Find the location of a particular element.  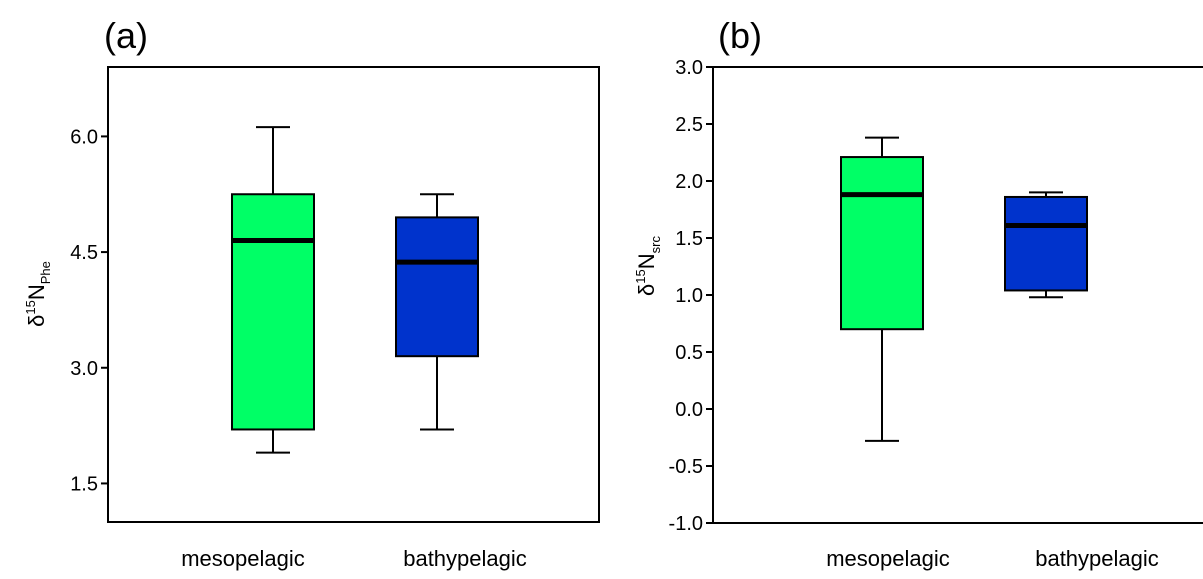

panel-b-y-tick-label: 0.0 is located at coordinates (689, 410).